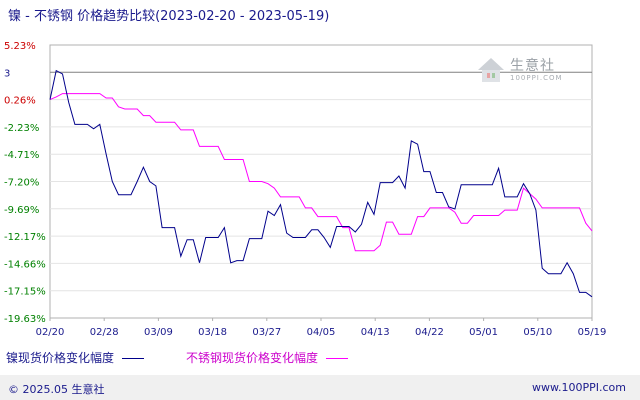  I want to click on watermark-logo: 生意社 100PPI.COM, so click(529, 70).